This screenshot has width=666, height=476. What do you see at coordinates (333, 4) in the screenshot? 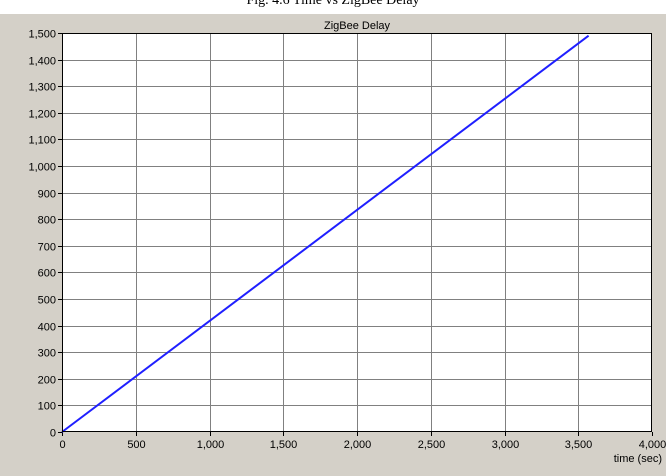
I see `figure-caption-text: Fig. 4.6 Time vs ZigBee Delay` at bounding box center [333, 4].